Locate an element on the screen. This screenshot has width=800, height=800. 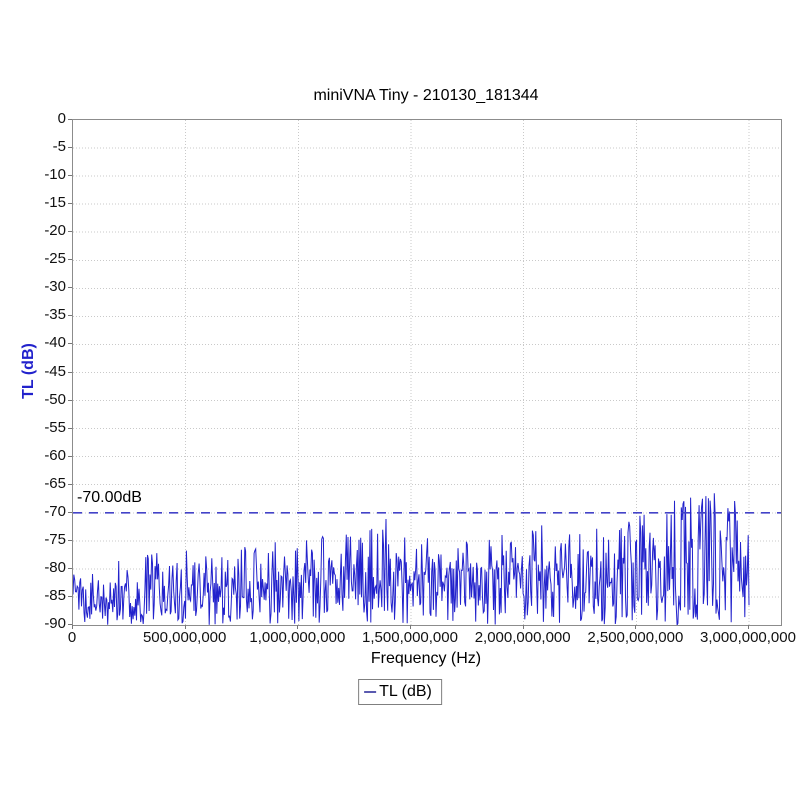
chart-title: miniVNA Tiny - 210130_181344 is located at coordinates (426, 95).